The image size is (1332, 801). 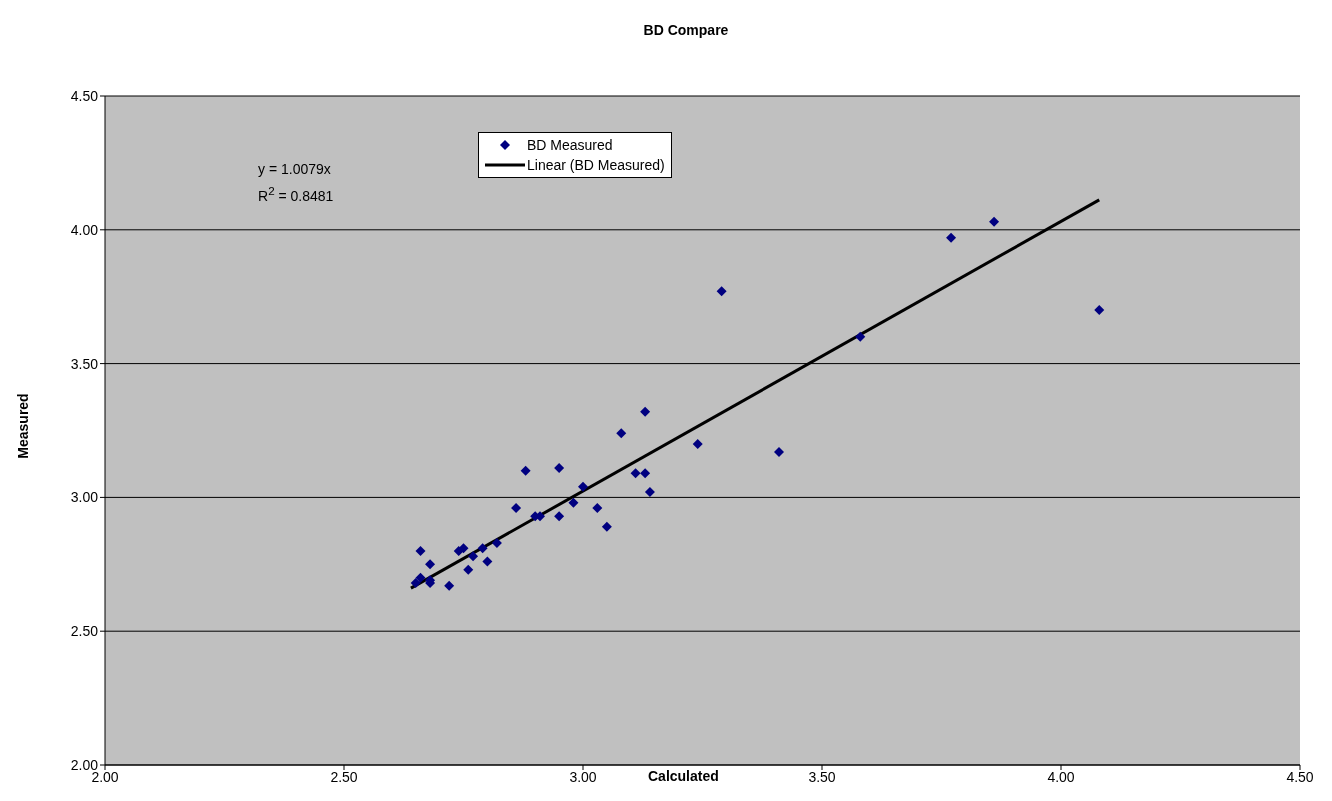 I want to click on x-tick-label: 4.00, so click(x=1061, y=776).